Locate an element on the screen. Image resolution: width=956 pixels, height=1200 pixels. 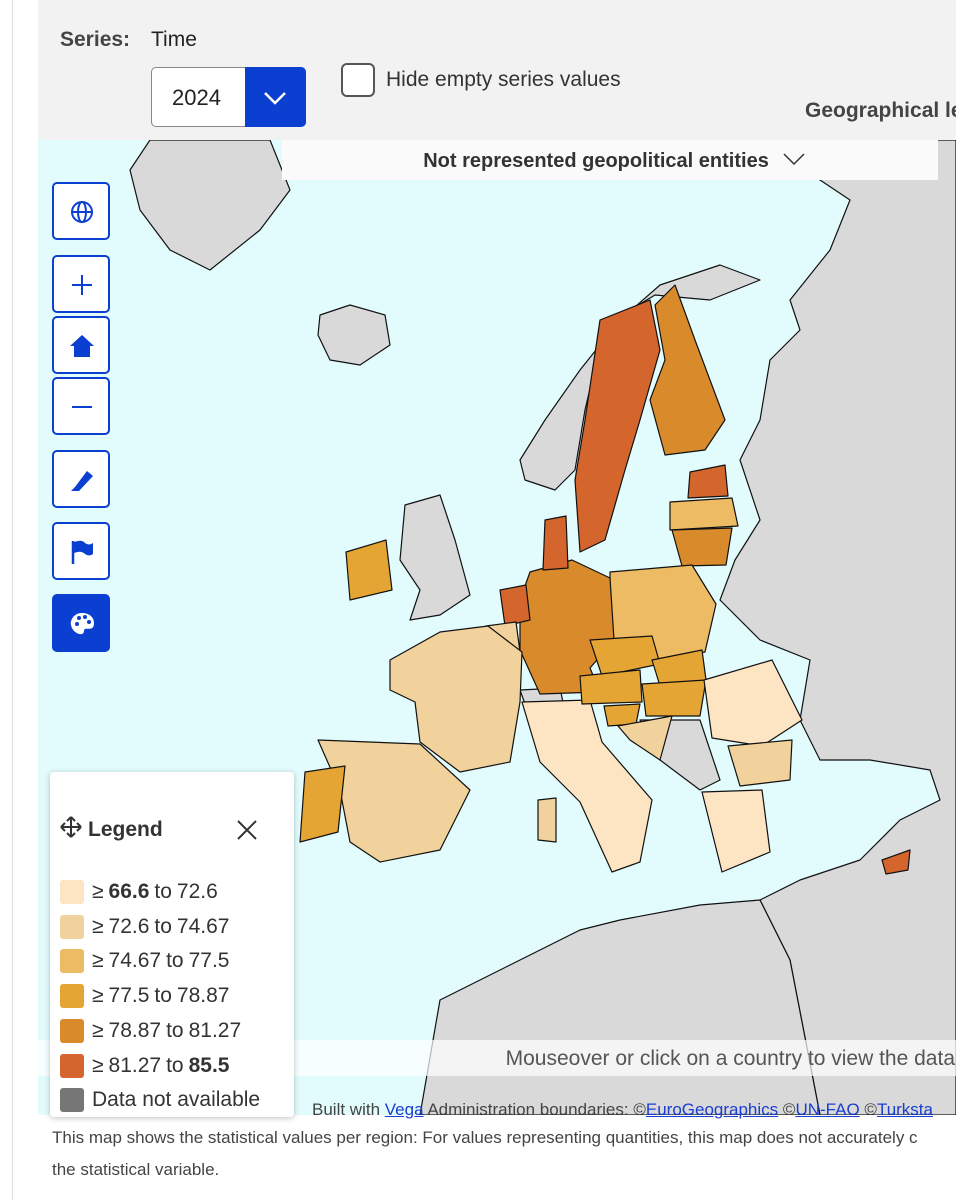
minus-icon is located at coordinates (82, 407).